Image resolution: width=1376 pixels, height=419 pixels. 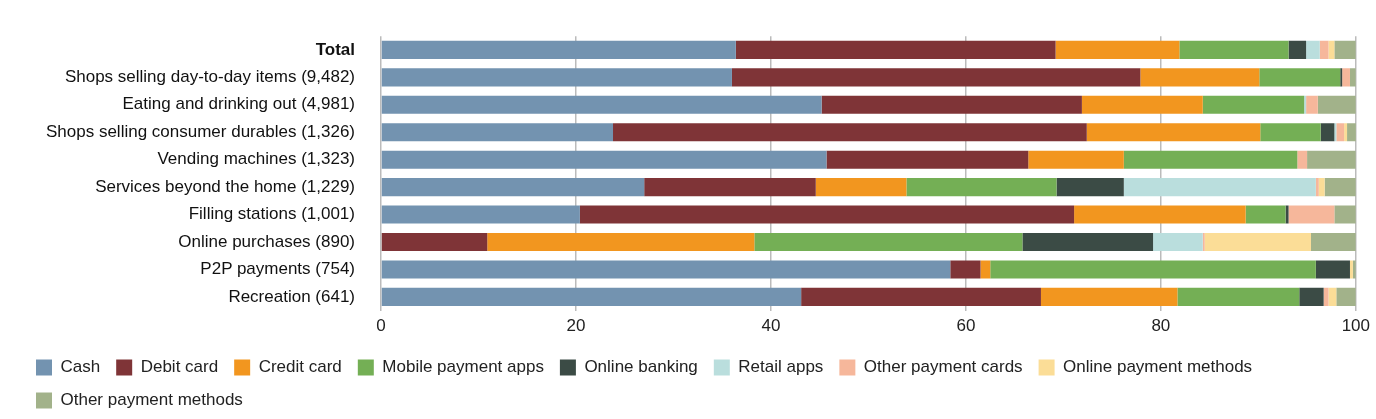 What do you see at coordinates (200, 131) in the screenshot?
I see `y-tick-label: Shops selling consumer durables (1,326)` at bounding box center [200, 131].